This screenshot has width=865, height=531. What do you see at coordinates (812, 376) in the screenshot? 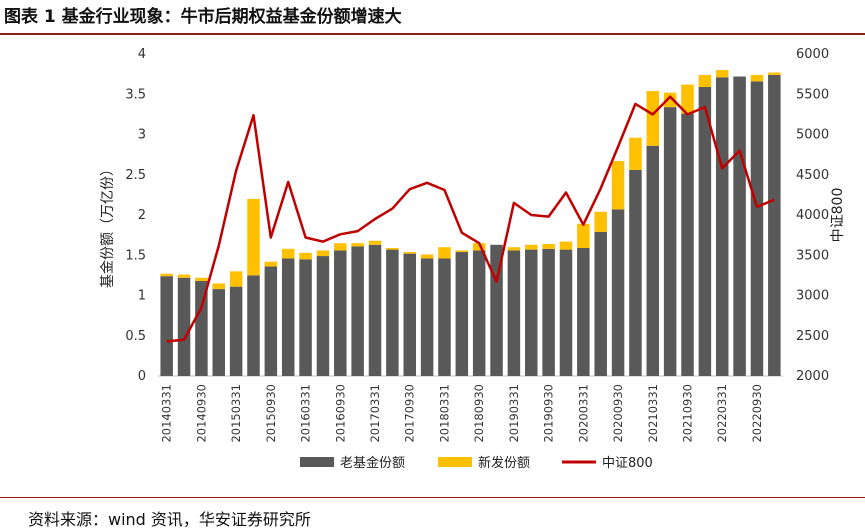
I see `y-right-tick-label: 2000` at bounding box center [812, 376].